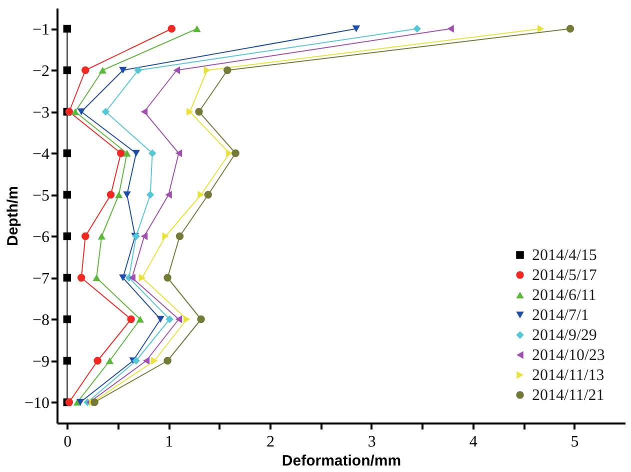 The height and width of the screenshot is (472, 631). I want to click on x-tick-label: 2, so click(270, 442).